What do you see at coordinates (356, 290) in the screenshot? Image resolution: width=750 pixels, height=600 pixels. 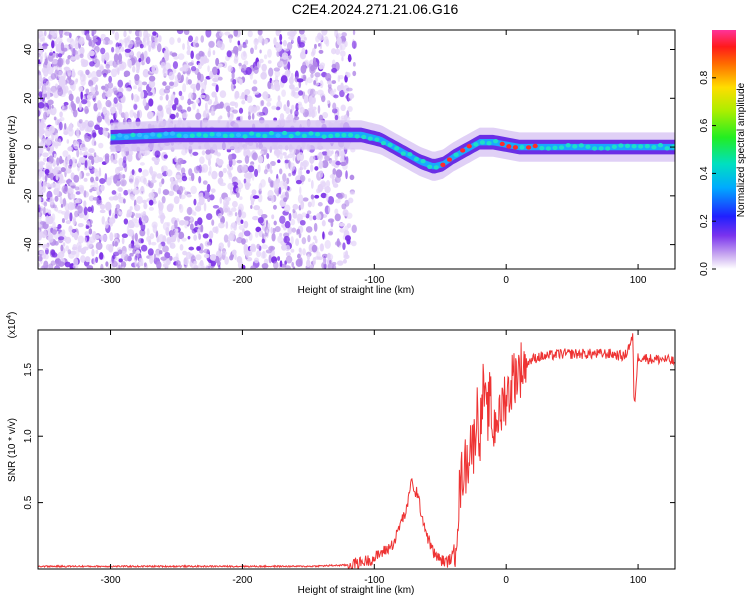 I see `top-x-axis-label: Height of straight line (km)` at bounding box center [356, 290].